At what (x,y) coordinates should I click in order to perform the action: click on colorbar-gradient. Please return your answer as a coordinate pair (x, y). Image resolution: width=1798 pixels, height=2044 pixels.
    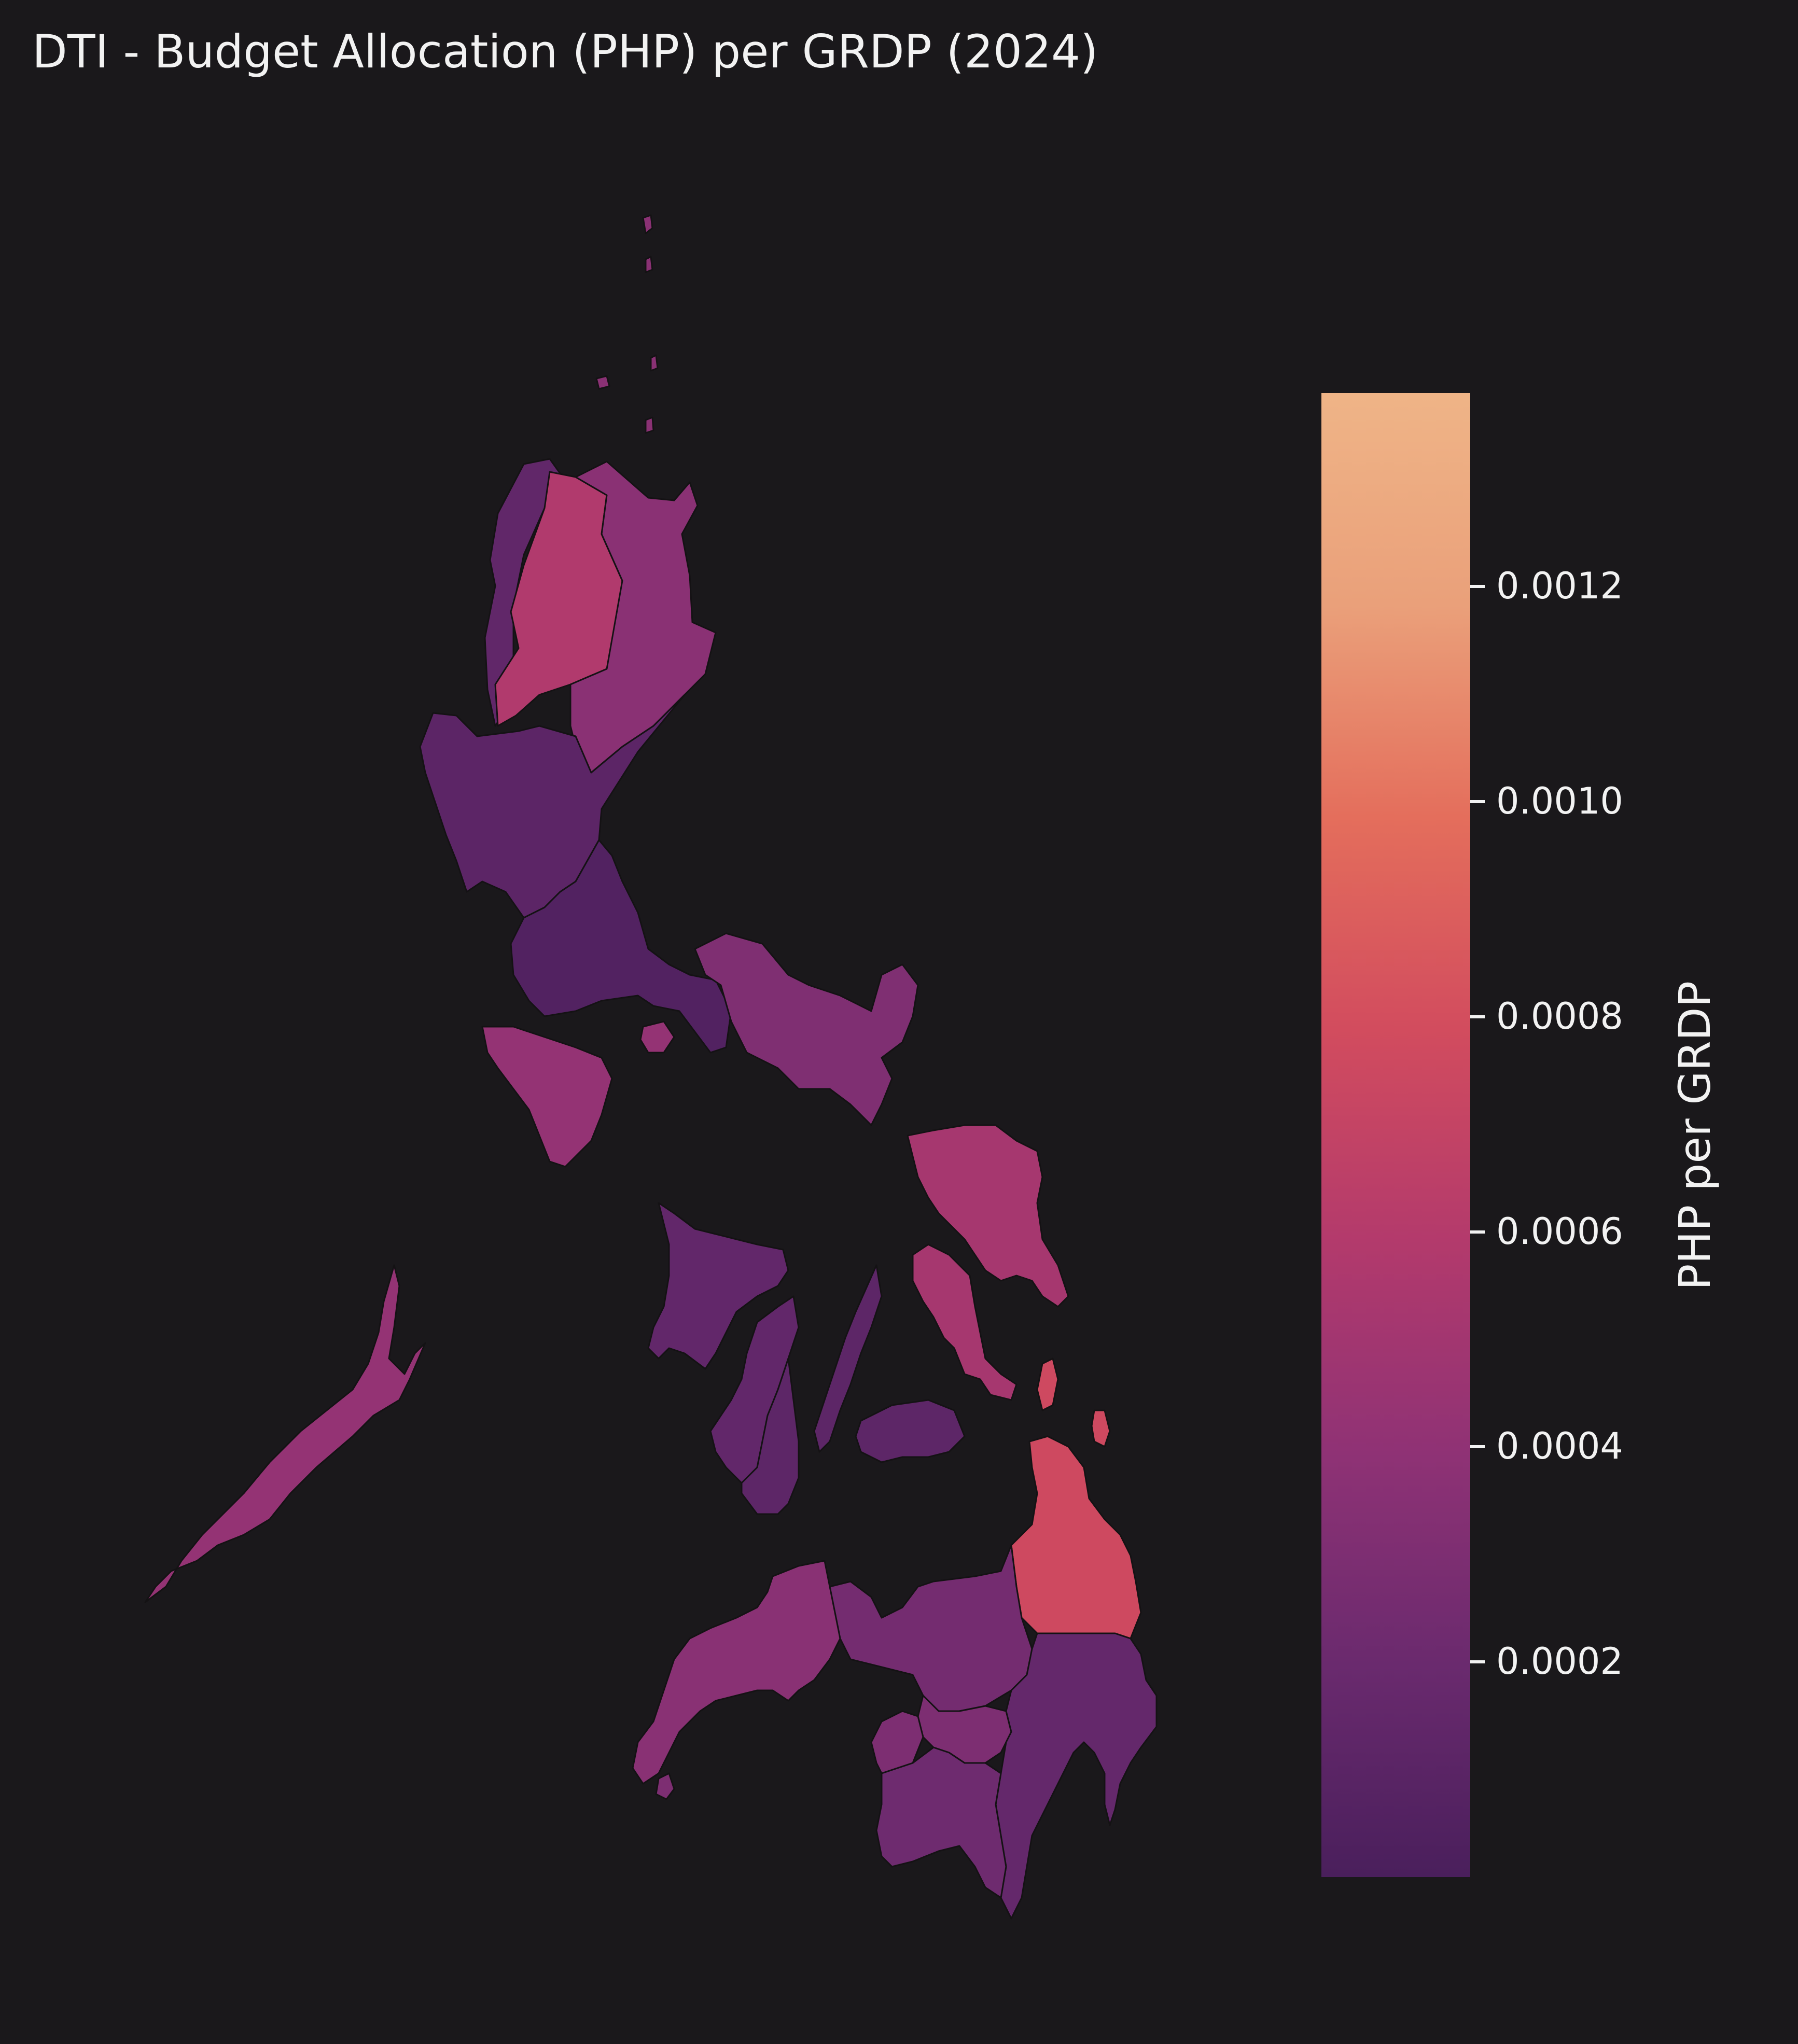
    Looking at the image, I should click on (1396, 1135).